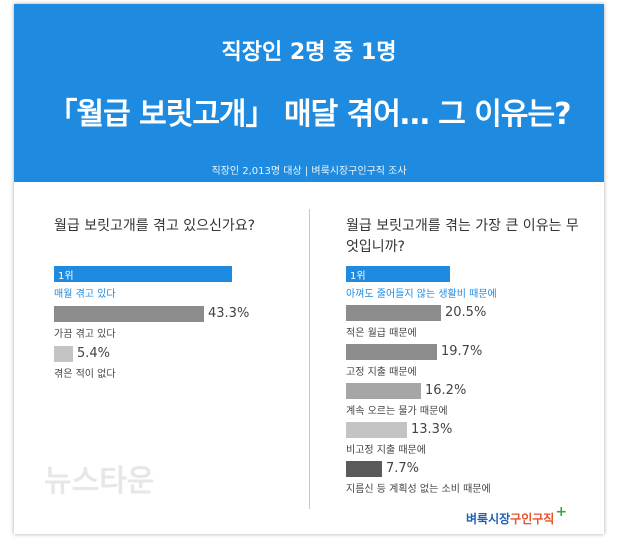  I want to click on brand-logo: 벼룩시장구인구직+, so click(516, 515).